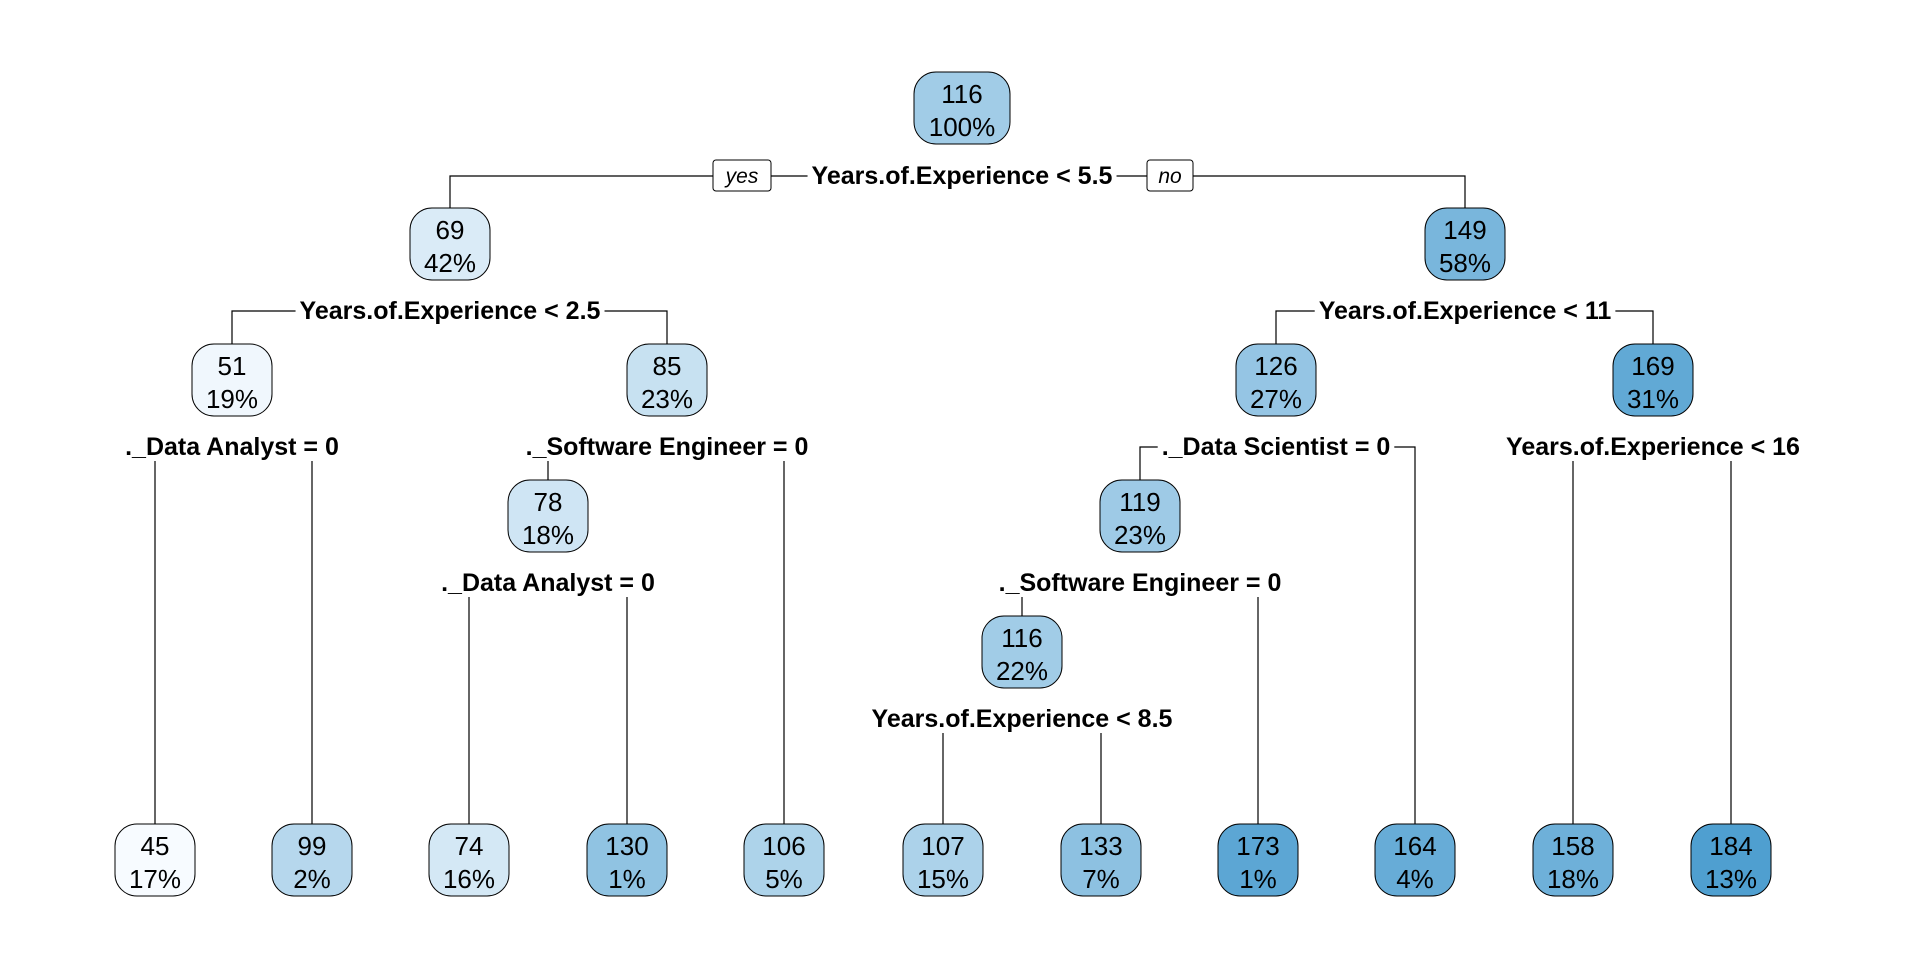 This screenshot has width=1920, height=960. What do you see at coordinates (450, 263) in the screenshot?
I see `node-percent-n2: 42%` at bounding box center [450, 263].